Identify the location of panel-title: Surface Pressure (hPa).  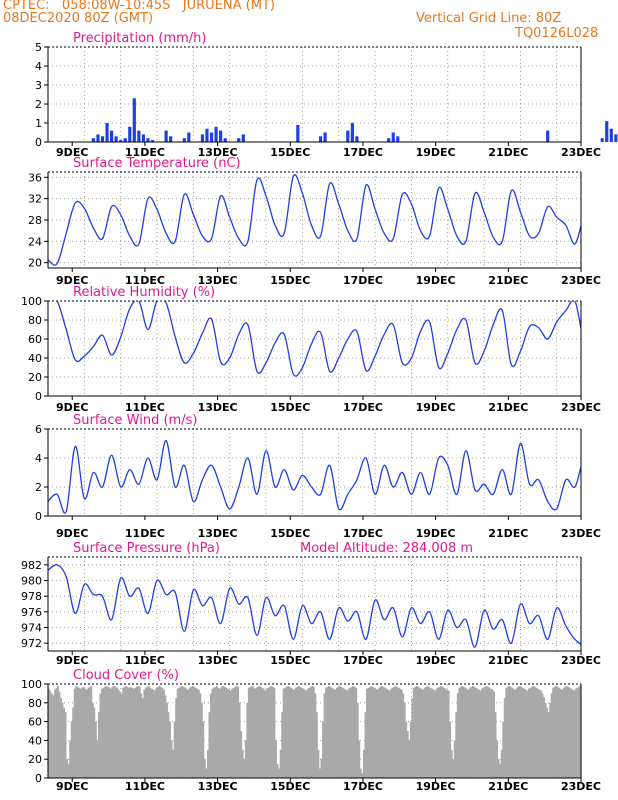
(146, 548).